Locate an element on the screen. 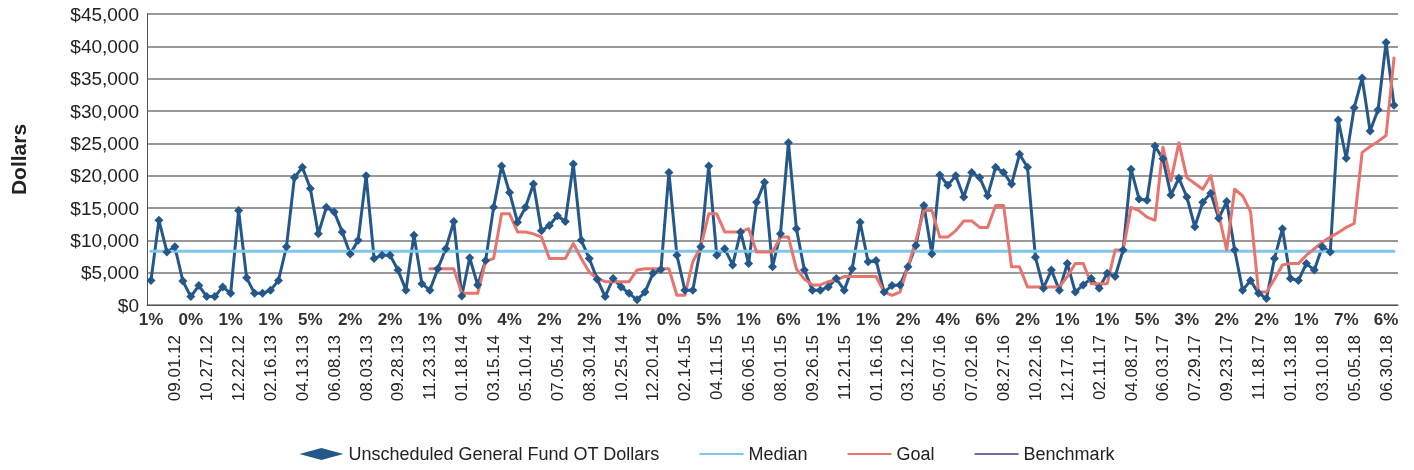 This screenshot has height=470, width=1414. x-tick-label: 10.25.14 is located at coordinates (621, 368).